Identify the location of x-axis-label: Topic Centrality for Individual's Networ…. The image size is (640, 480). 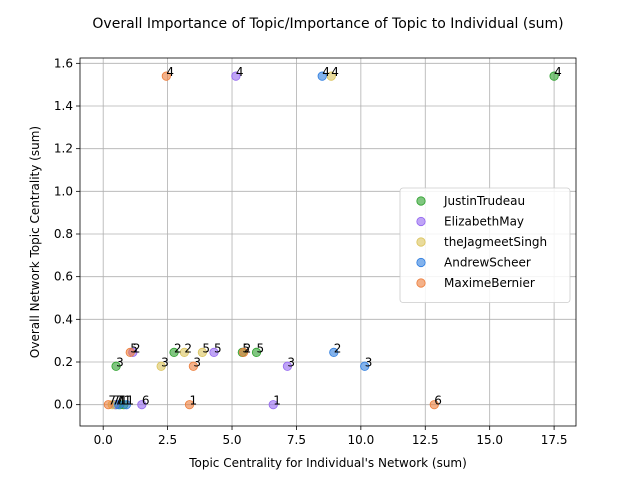
(327, 463).